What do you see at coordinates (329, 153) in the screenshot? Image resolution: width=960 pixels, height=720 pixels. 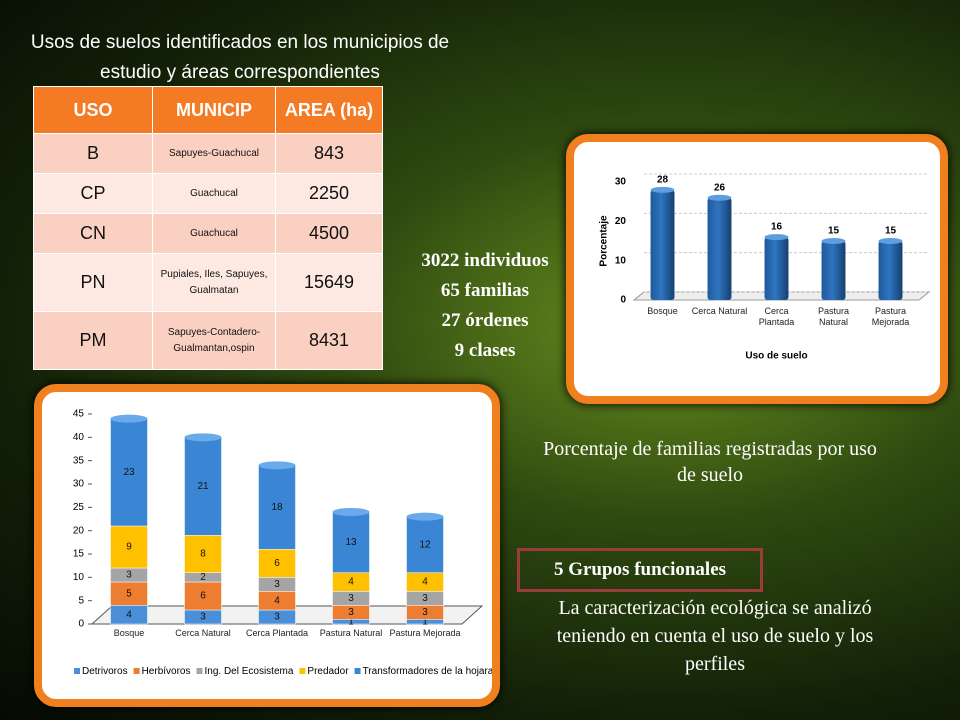 I see `cell: 843` at bounding box center [329, 153].